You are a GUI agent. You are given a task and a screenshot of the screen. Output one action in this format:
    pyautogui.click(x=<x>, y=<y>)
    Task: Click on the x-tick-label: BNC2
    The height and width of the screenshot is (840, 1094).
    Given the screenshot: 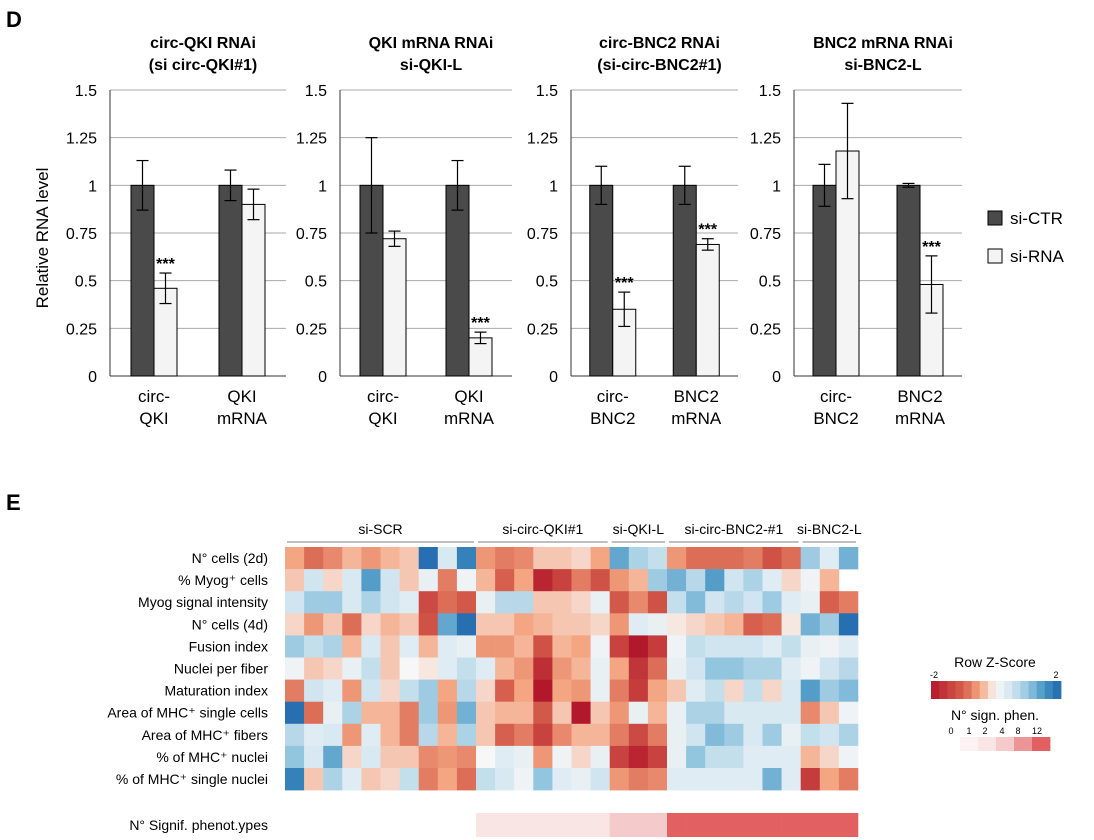 What is the action you would take?
    pyautogui.click(x=835, y=418)
    